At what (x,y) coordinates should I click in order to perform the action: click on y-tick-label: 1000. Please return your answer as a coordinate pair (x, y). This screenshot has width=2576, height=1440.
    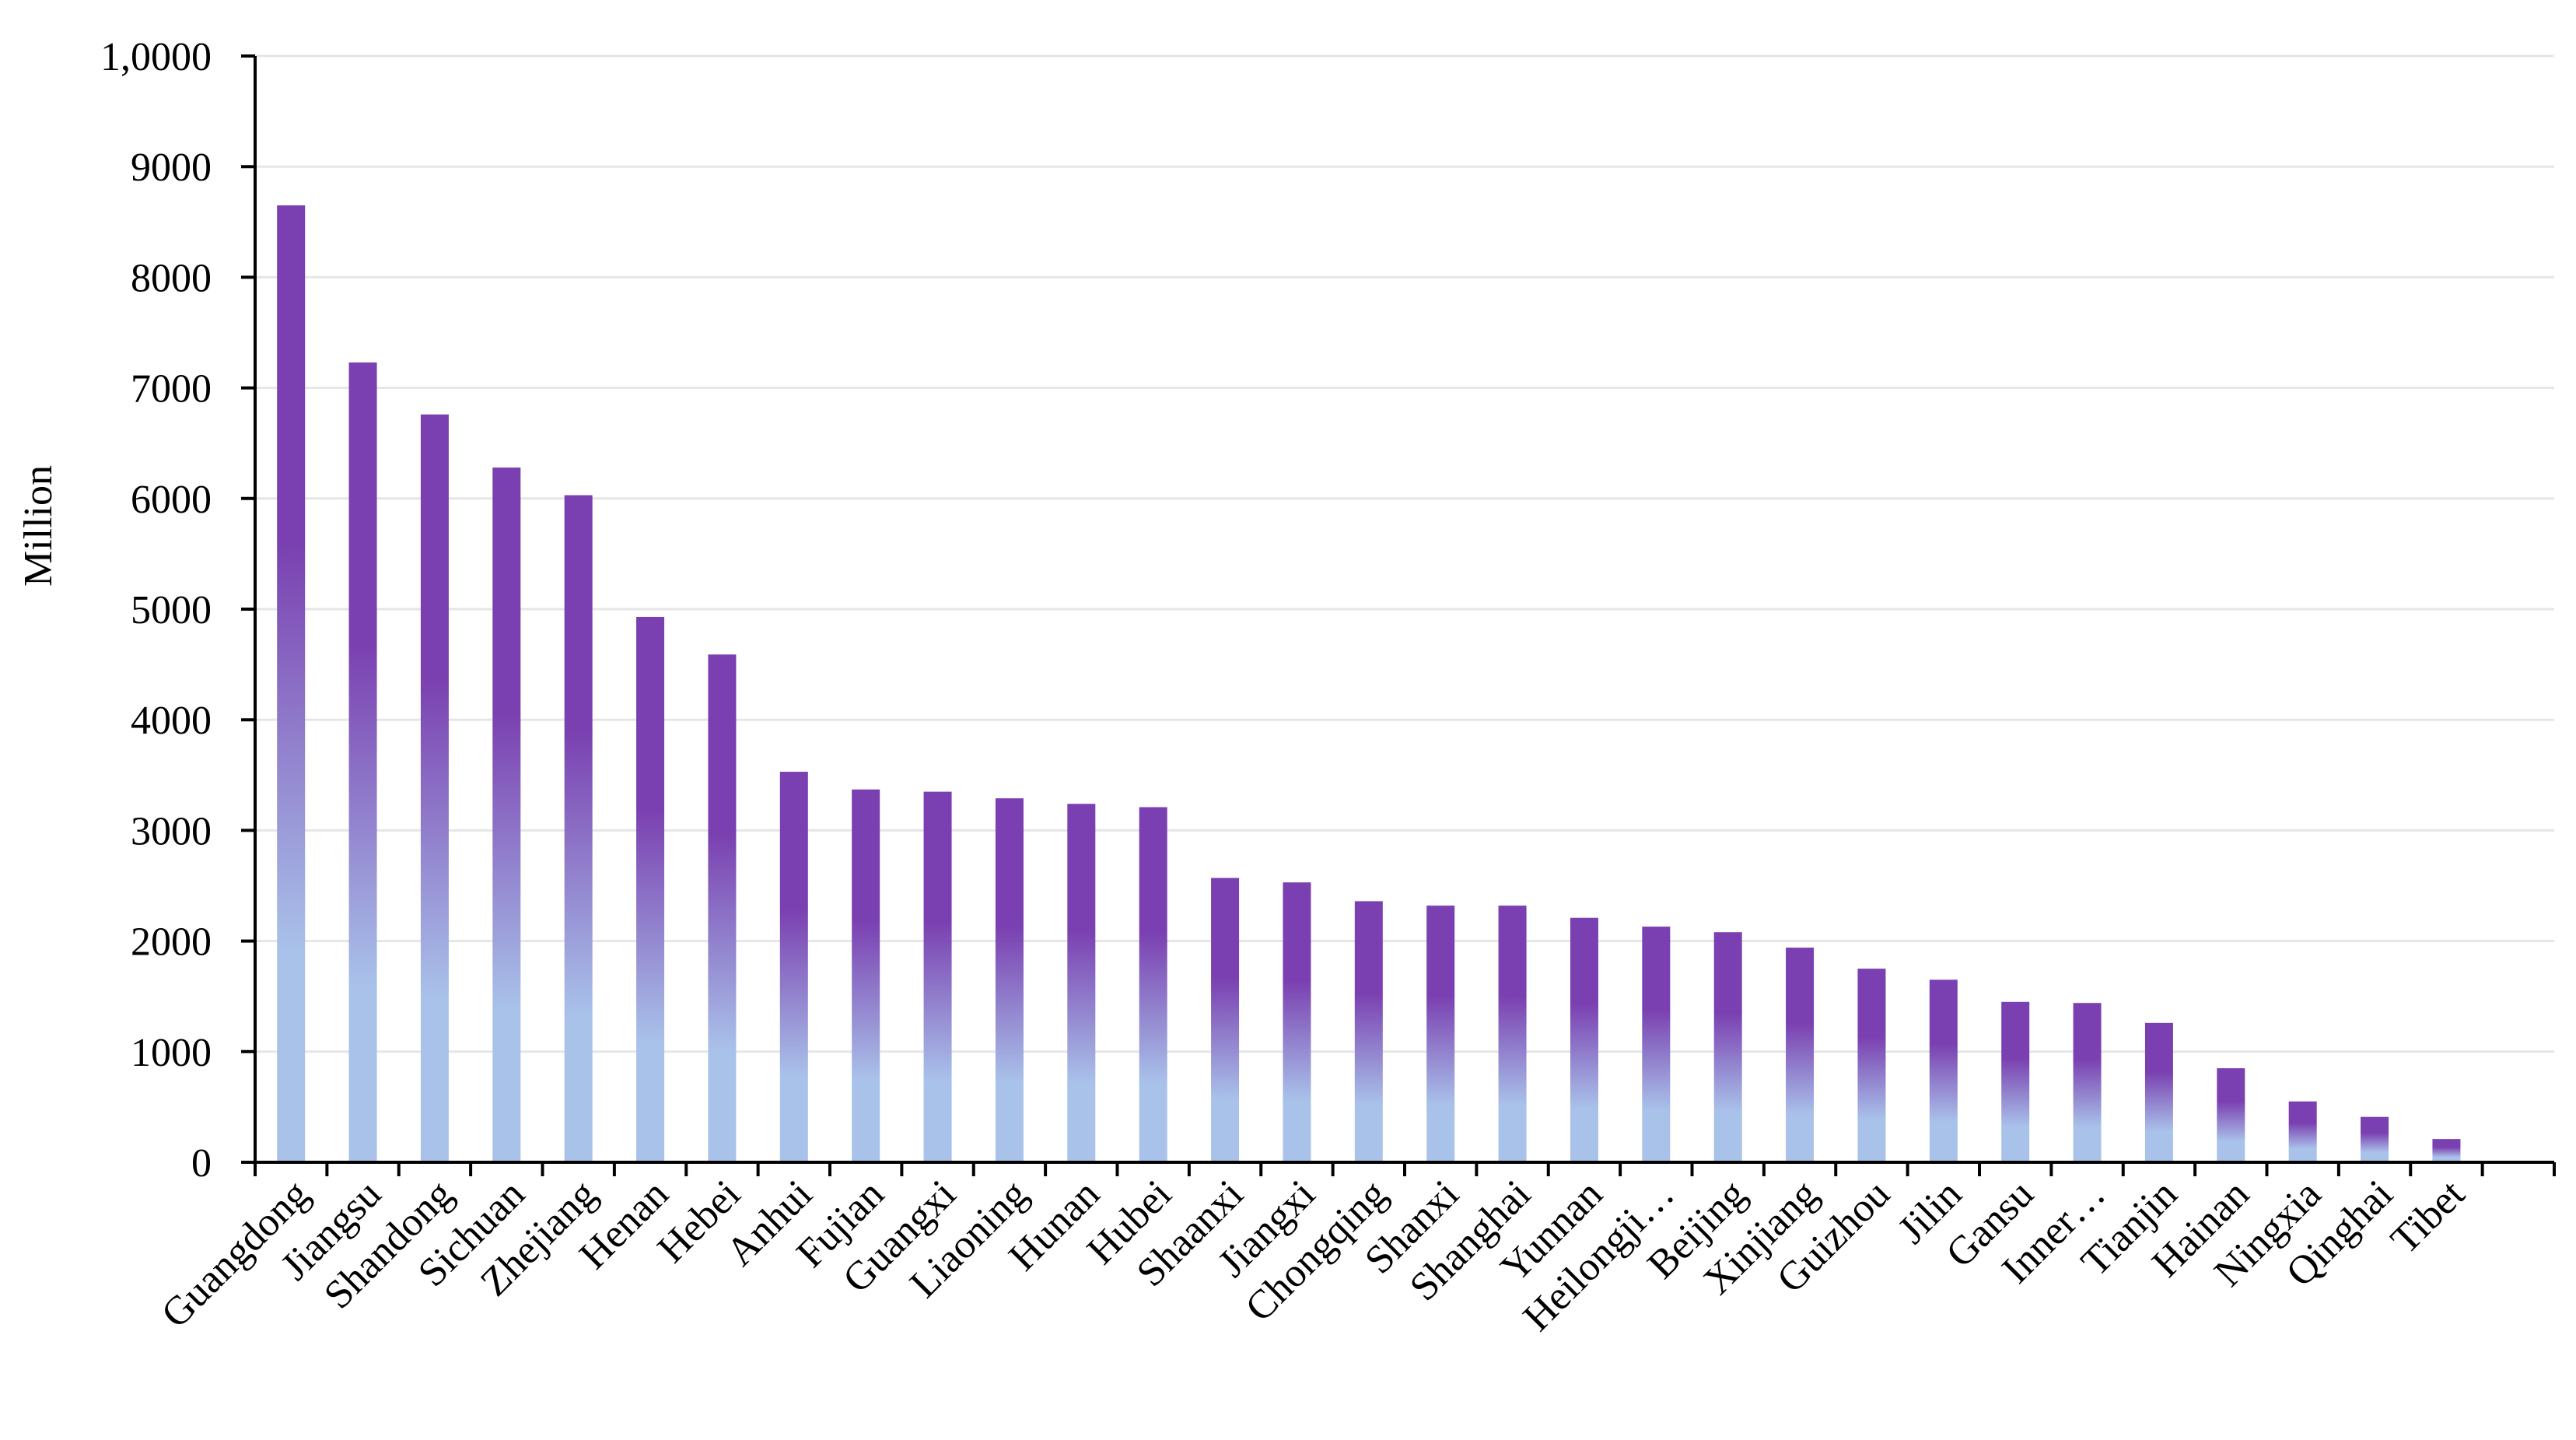
    Looking at the image, I should click on (172, 1053).